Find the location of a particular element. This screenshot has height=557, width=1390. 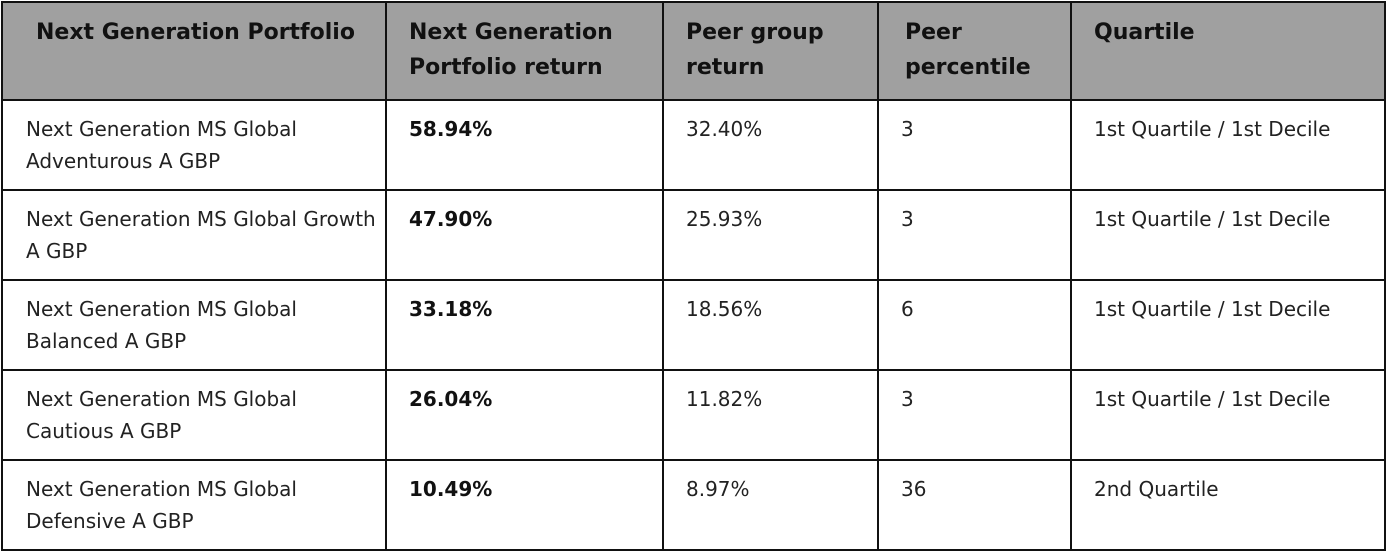

portfolio-name-cell: Next Generation MS Global Growth A GBP is located at coordinates (194, 235).